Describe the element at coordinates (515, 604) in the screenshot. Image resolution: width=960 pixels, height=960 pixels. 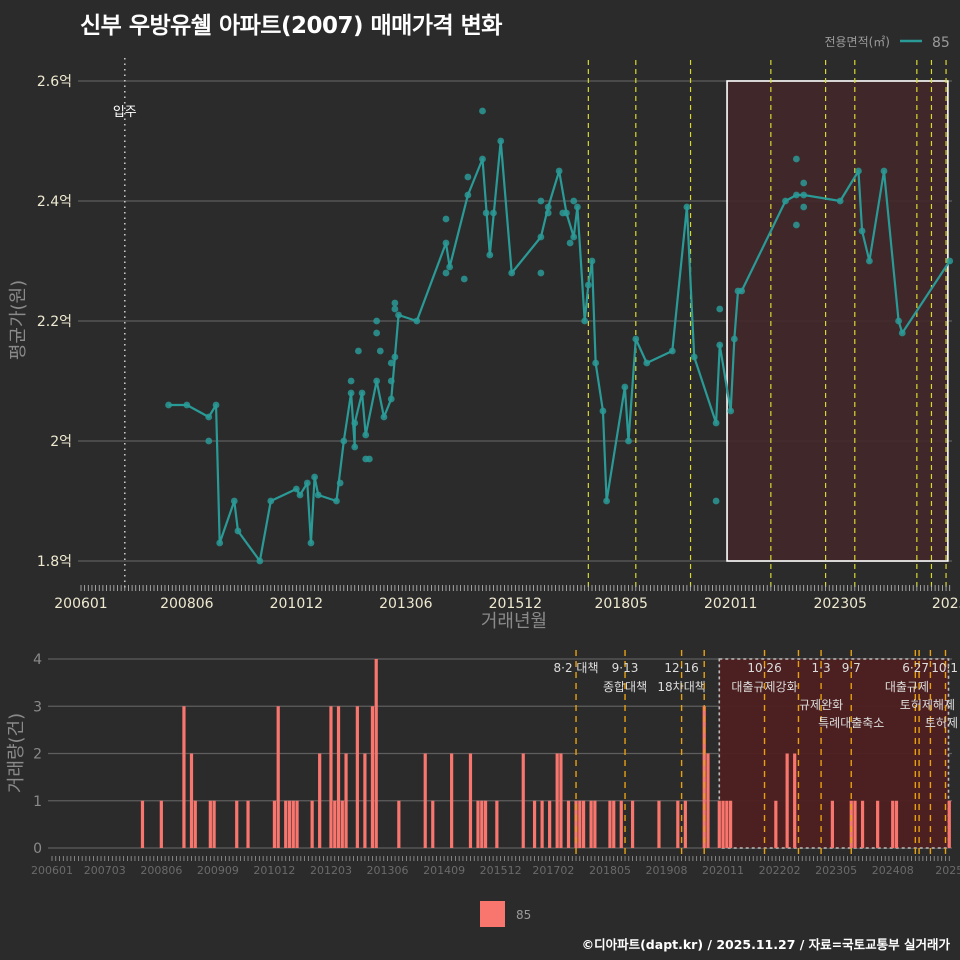
I see `x-tick-label: 201512` at that location.